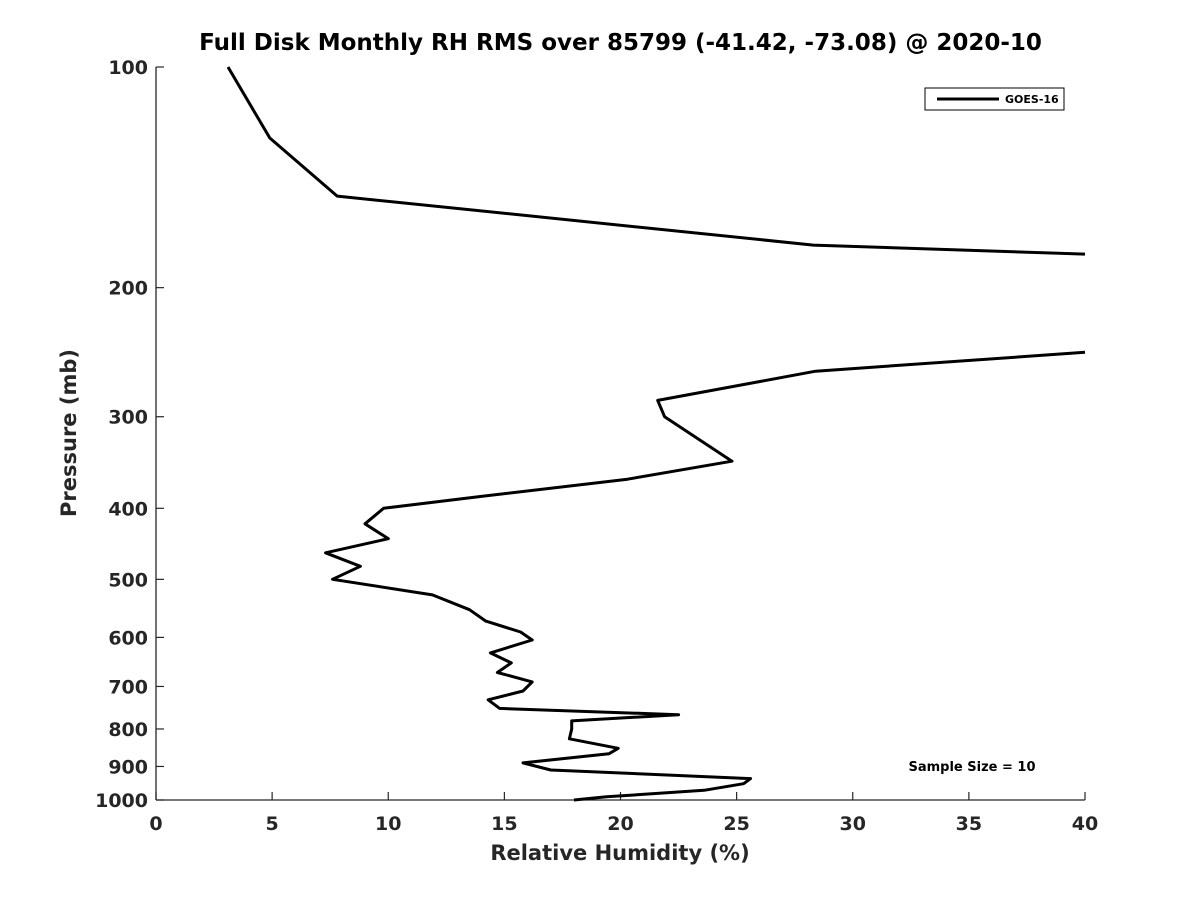  Describe the element at coordinates (128, 509) in the screenshot. I see `y-tick-label: 400` at that location.